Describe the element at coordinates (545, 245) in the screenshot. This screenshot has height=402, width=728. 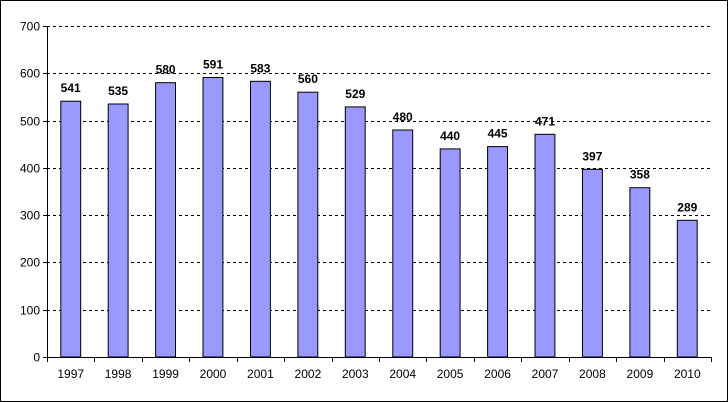
I see `bar-2007` at that location.